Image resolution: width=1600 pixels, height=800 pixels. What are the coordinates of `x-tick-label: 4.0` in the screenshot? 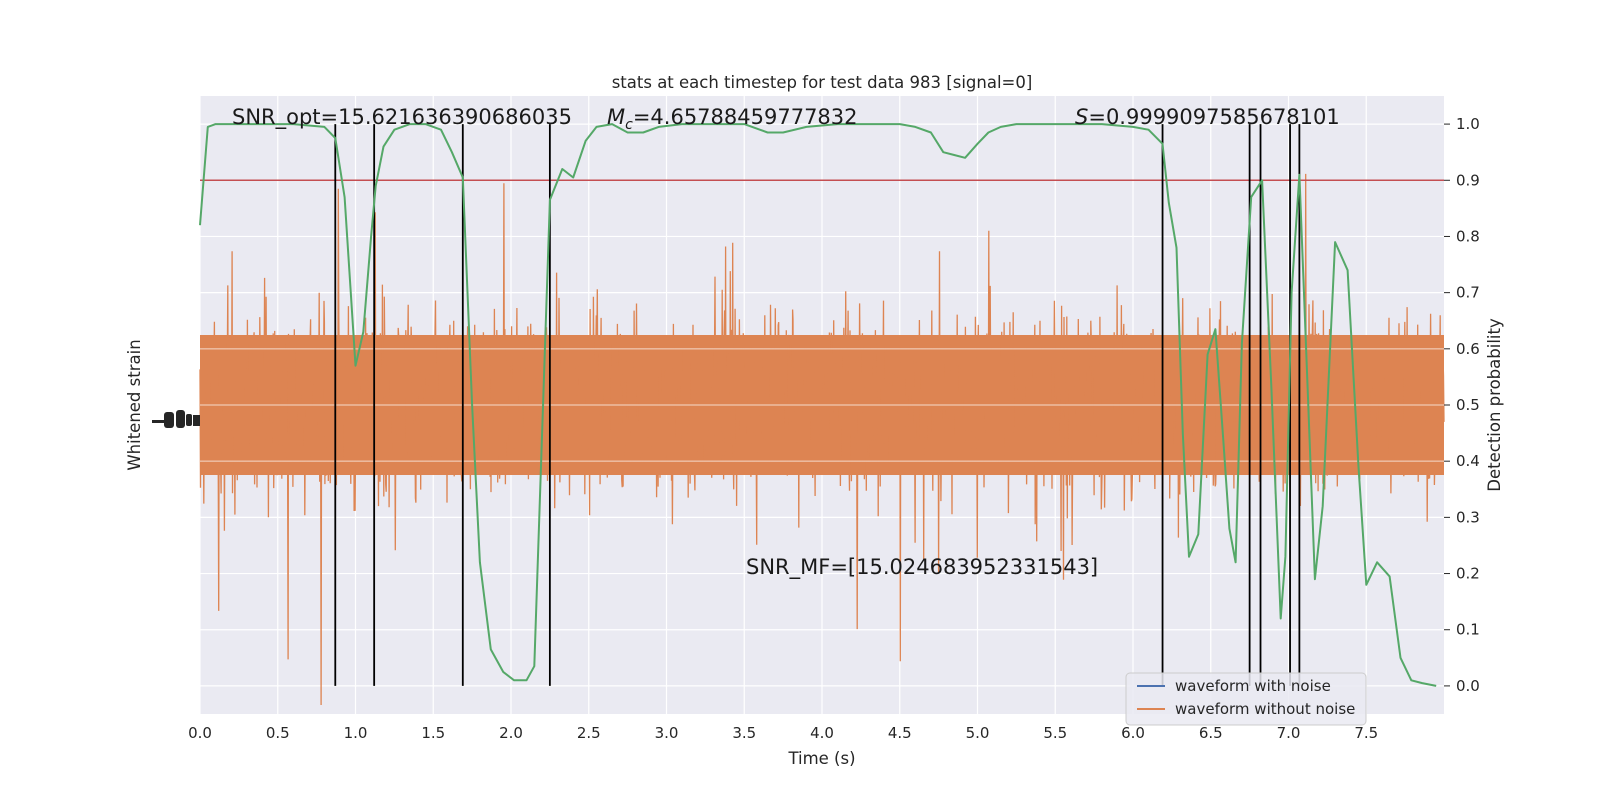 It's located at (822, 733).